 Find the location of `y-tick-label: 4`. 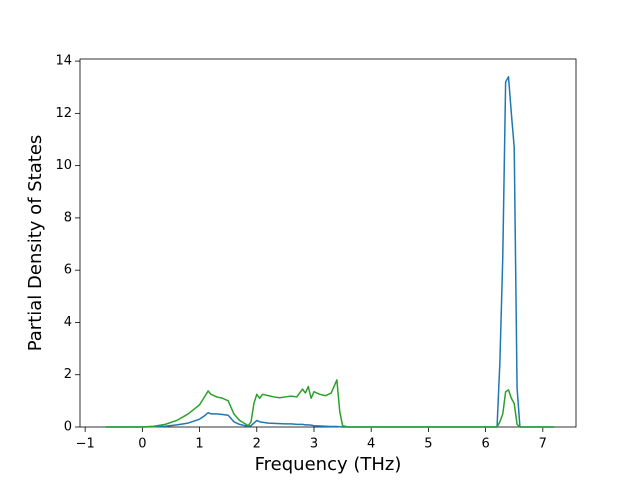

y-tick-label: 4 is located at coordinates (68, 322).